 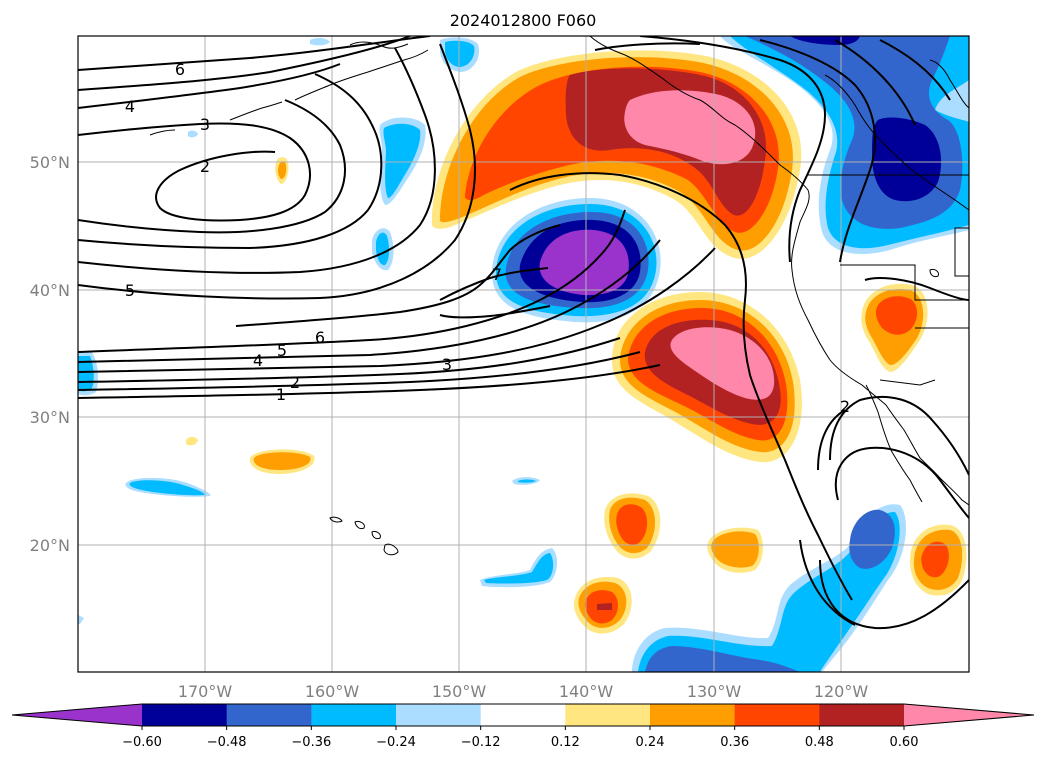 I want to click on lat-label: 40°N, so click(x=50, y=290).